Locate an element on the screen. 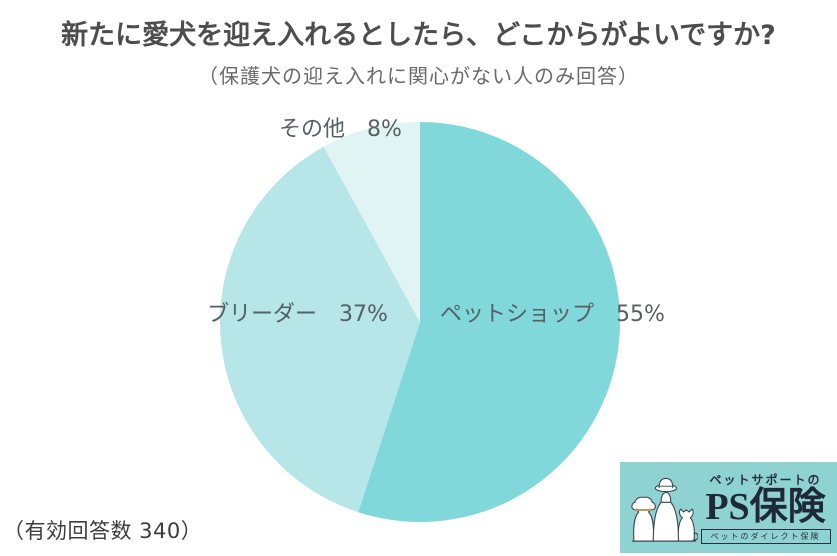 The width and height of the screenshot is (837, 556). logo-tagline-bottom: ペットのダイレクト保険 is located at coordinates (765, 536).